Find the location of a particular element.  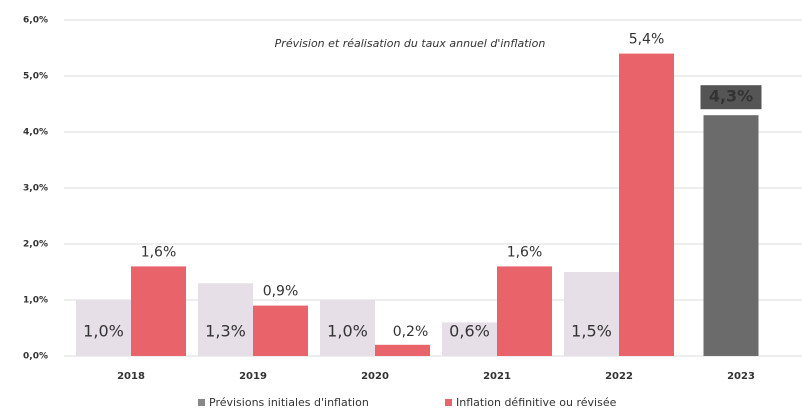

x-tick-label: 2019 is located at coordinates (253, 376).